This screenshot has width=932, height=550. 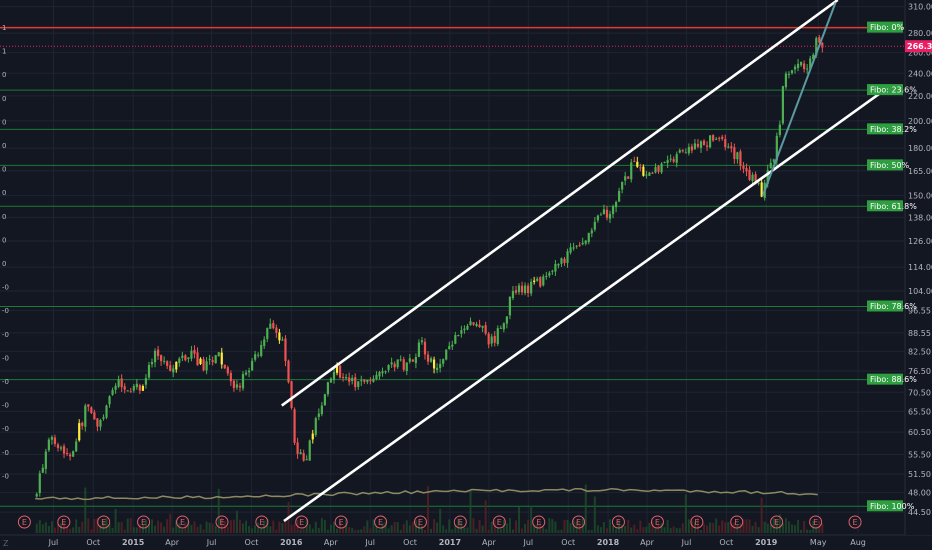 I want to click on x-tick-label: Aug, so click(x=858, y=542).